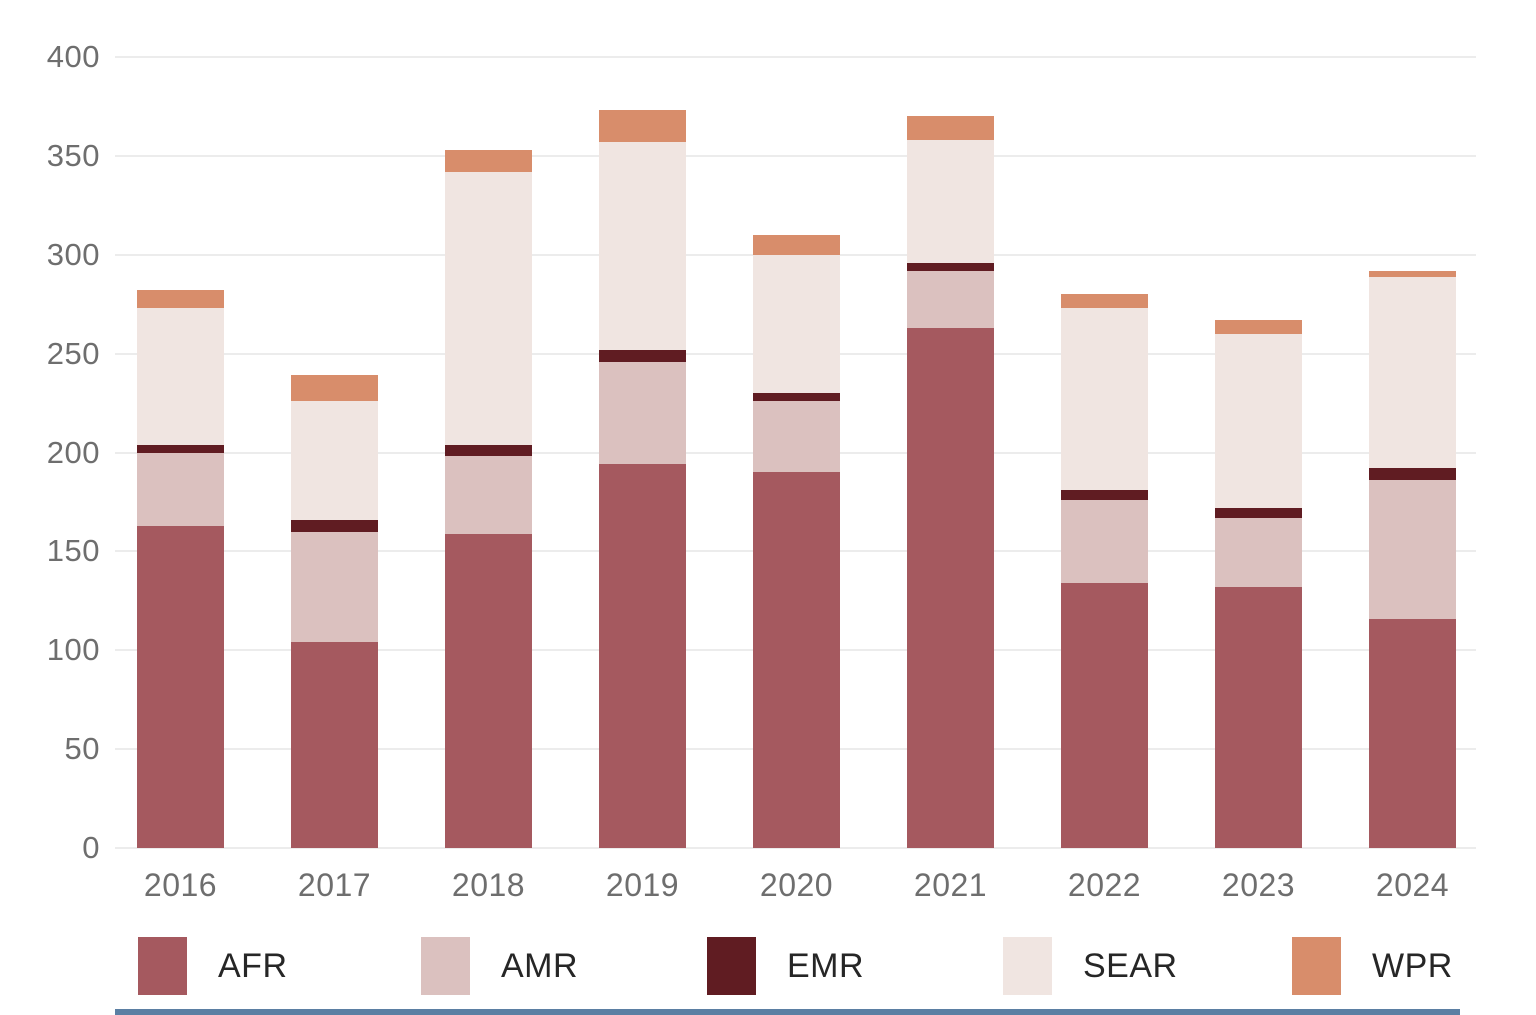 This screenshot has height=1015, width=1536. Describe the element at coordinates (488, 160) in the screenshot. I see `wpr-segment-2018` at that location.